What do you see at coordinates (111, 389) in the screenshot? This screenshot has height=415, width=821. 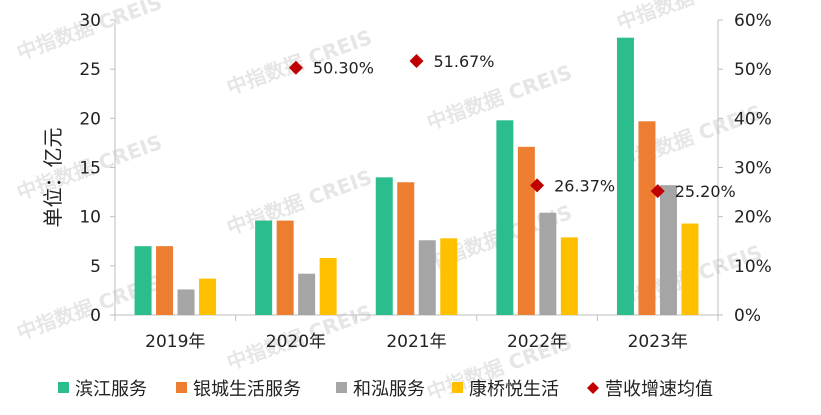 I see `legend-label: 滨江服务` at bounding box center [111, 389].